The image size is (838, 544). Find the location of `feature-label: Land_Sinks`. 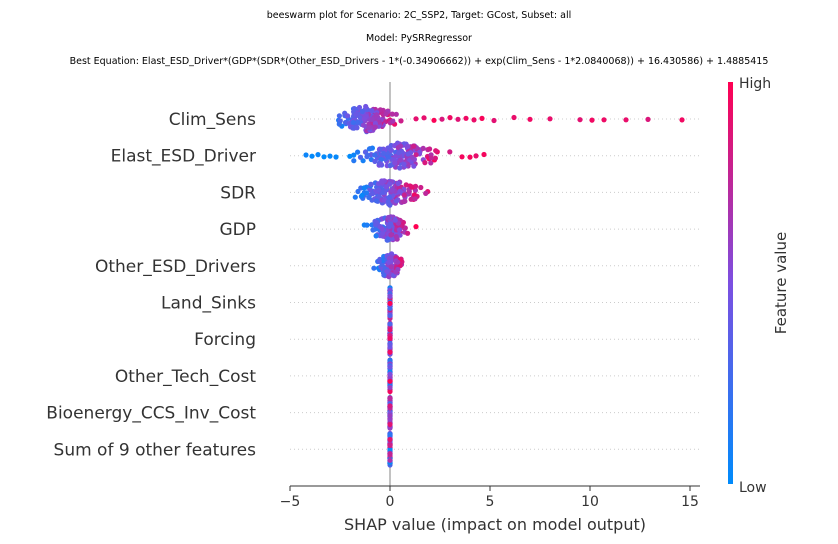

feature-label: Land_Sinks is located at coordinates (208, 304).